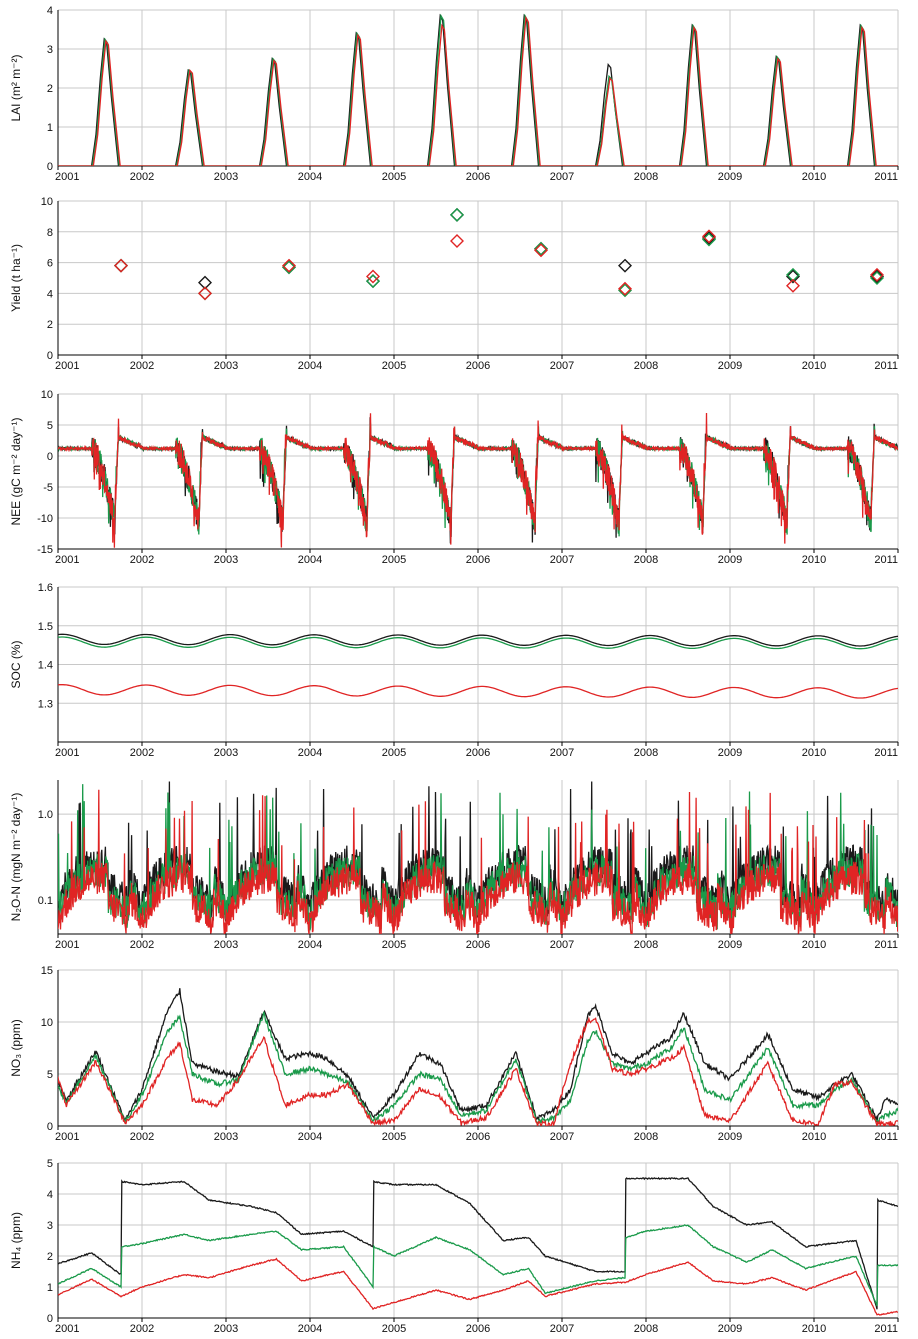  Describe the element at coordinates (16, 278) in the screenshot. I see `y-axis-label: Yield (t ha⁻¹)` at that location.